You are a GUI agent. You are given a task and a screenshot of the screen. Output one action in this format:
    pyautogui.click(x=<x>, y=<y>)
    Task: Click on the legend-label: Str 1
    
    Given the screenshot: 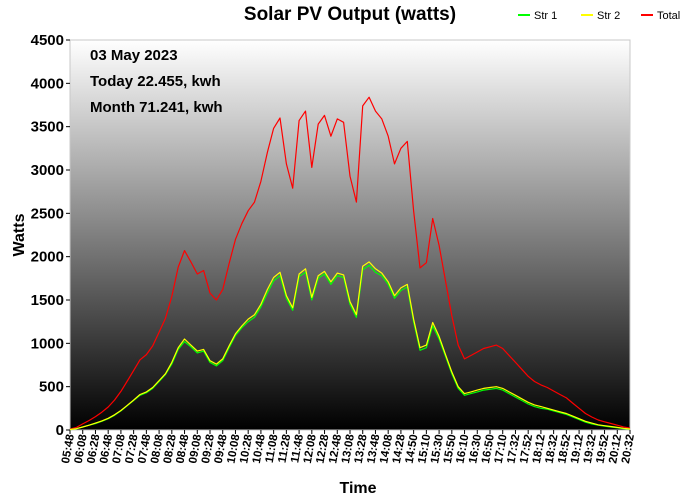 What is the action you would take?
    pyautogui.click(x=545, y=16)
    